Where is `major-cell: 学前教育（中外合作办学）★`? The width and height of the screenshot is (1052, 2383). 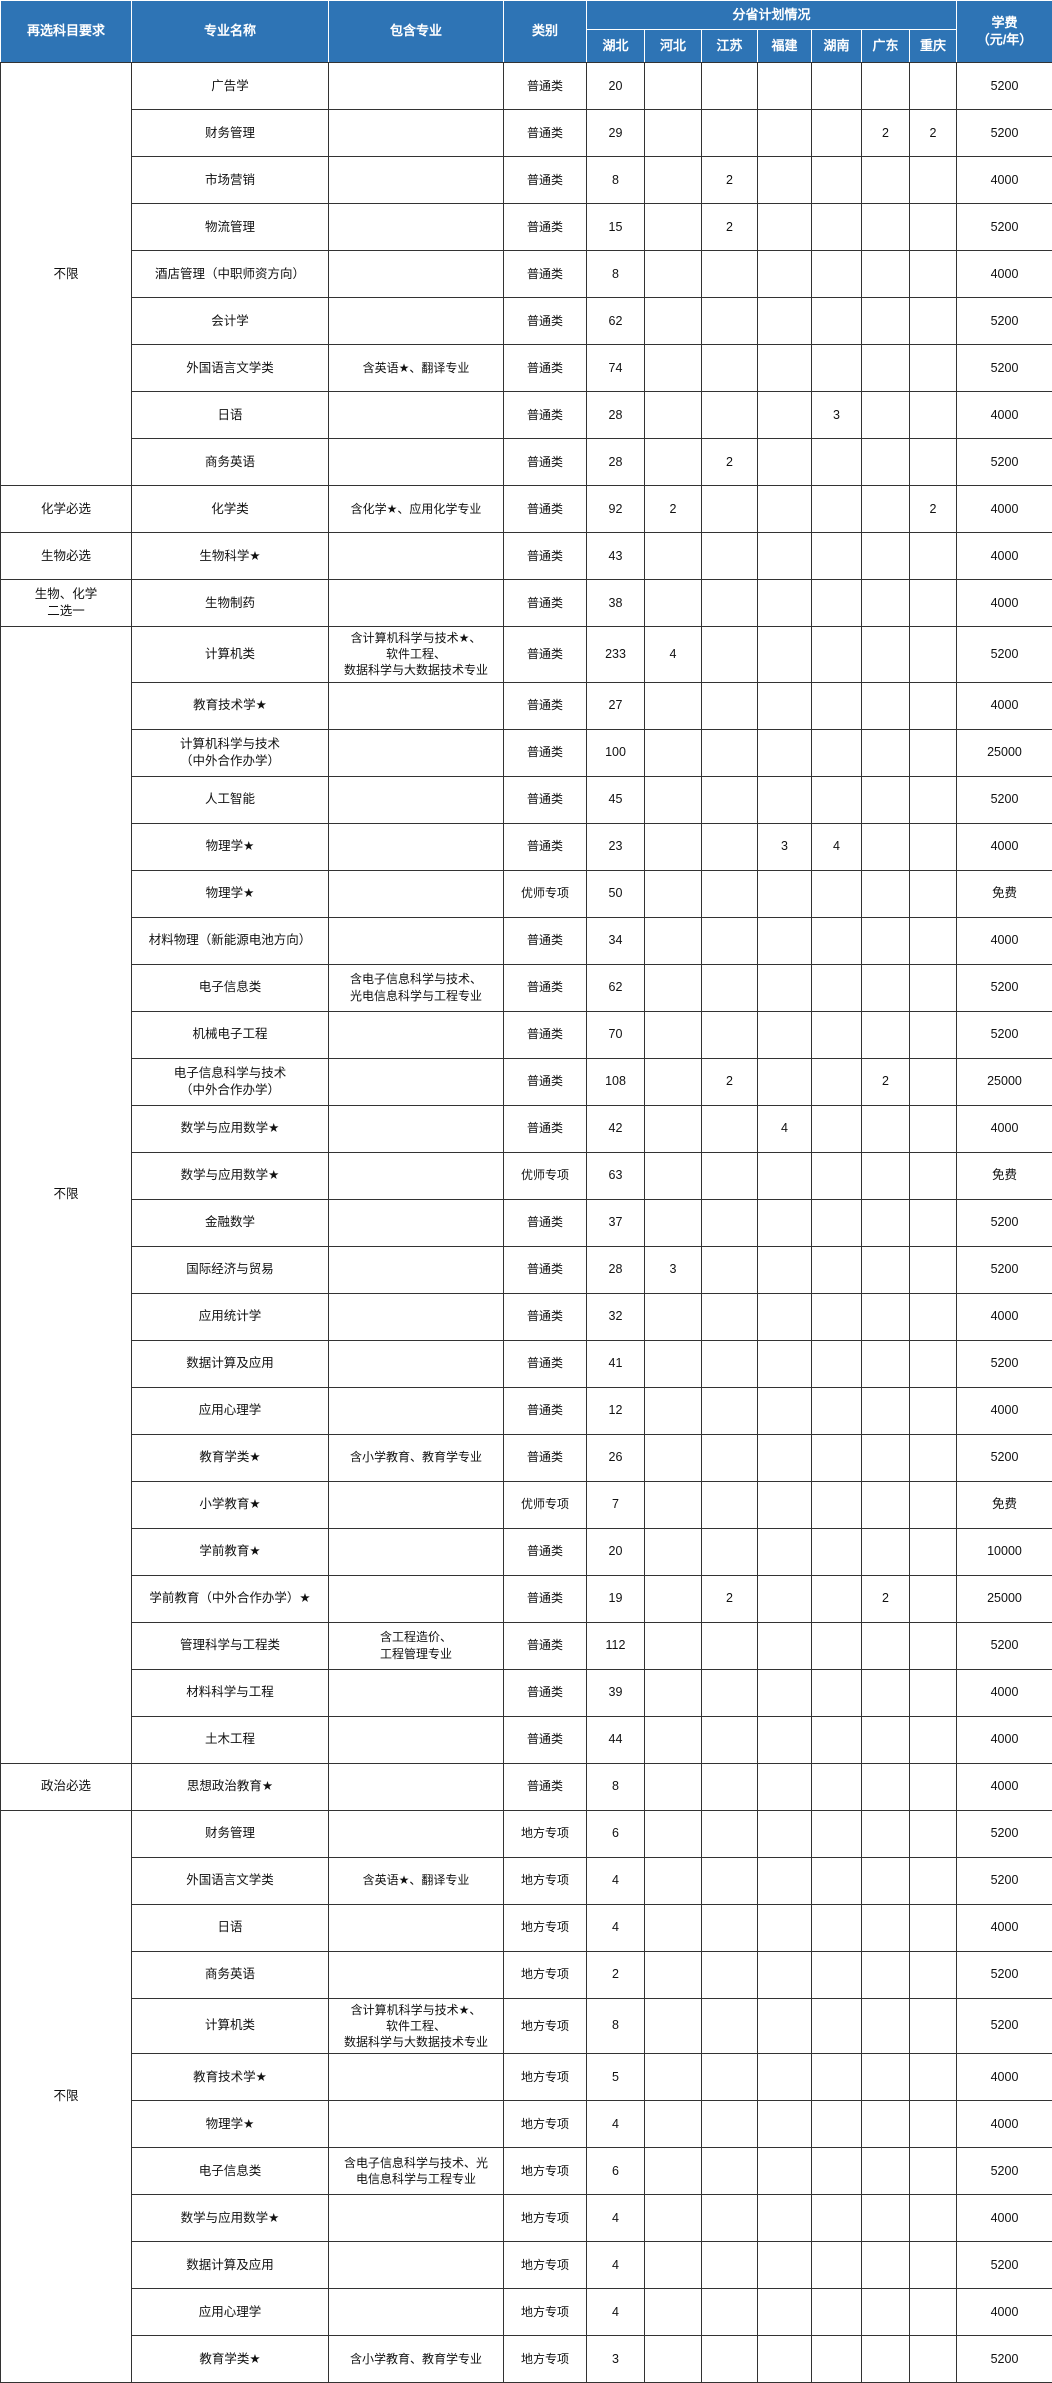
major-cell: 学前教育（中外合作办学）★ is located at coordinates (230, 1598).